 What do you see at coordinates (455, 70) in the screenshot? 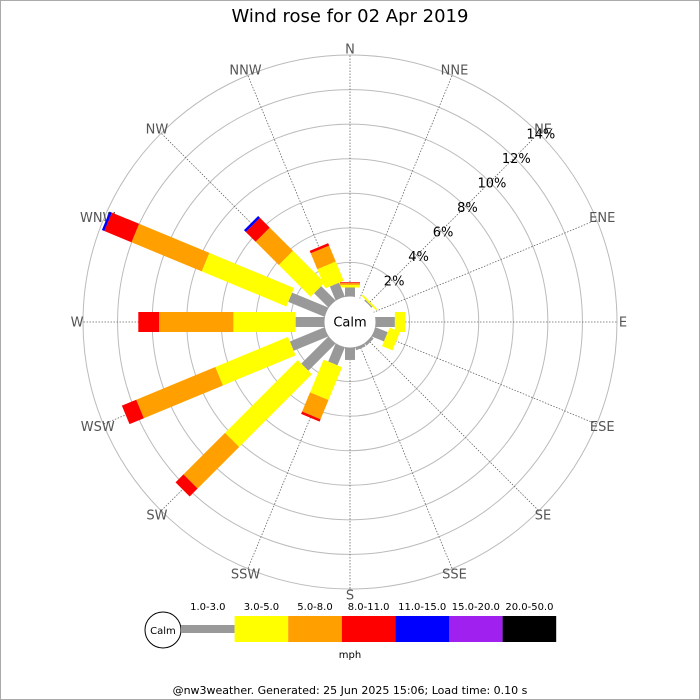
I see `direction-label: NNE` at bounding box center [455, 70].